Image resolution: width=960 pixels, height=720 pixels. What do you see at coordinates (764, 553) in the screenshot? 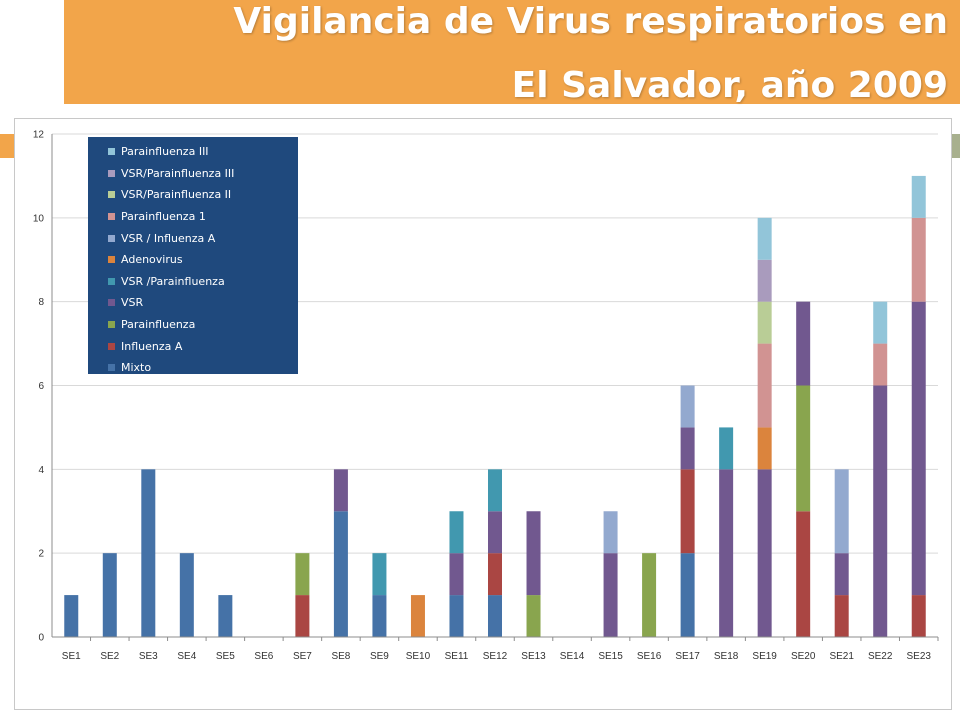
I see `bar-segment-SE19-vsr` at bounding box center [764, 553].